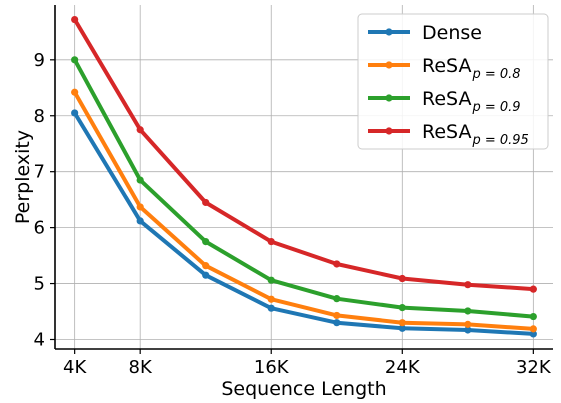 This screenshot has width=561, height=403. What do you see at coordinates (534, 367) in the screenshot?
I see `x-tick-label: 32K` at bounding box center [534, 367].